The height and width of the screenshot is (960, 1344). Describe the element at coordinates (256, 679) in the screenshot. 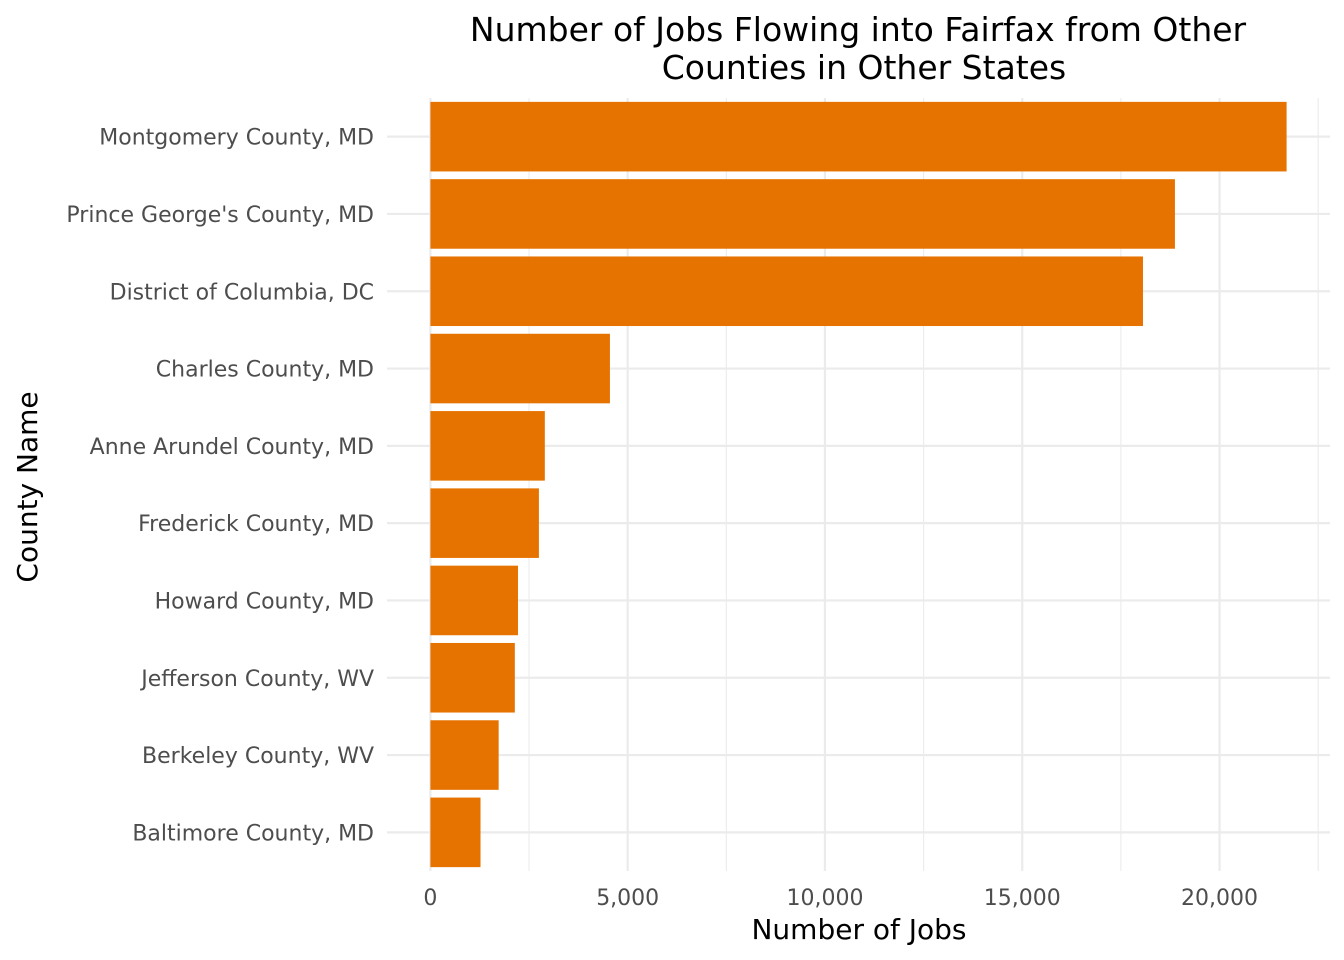

I see `y-tick-label: Jefferson County, WV` at that location.